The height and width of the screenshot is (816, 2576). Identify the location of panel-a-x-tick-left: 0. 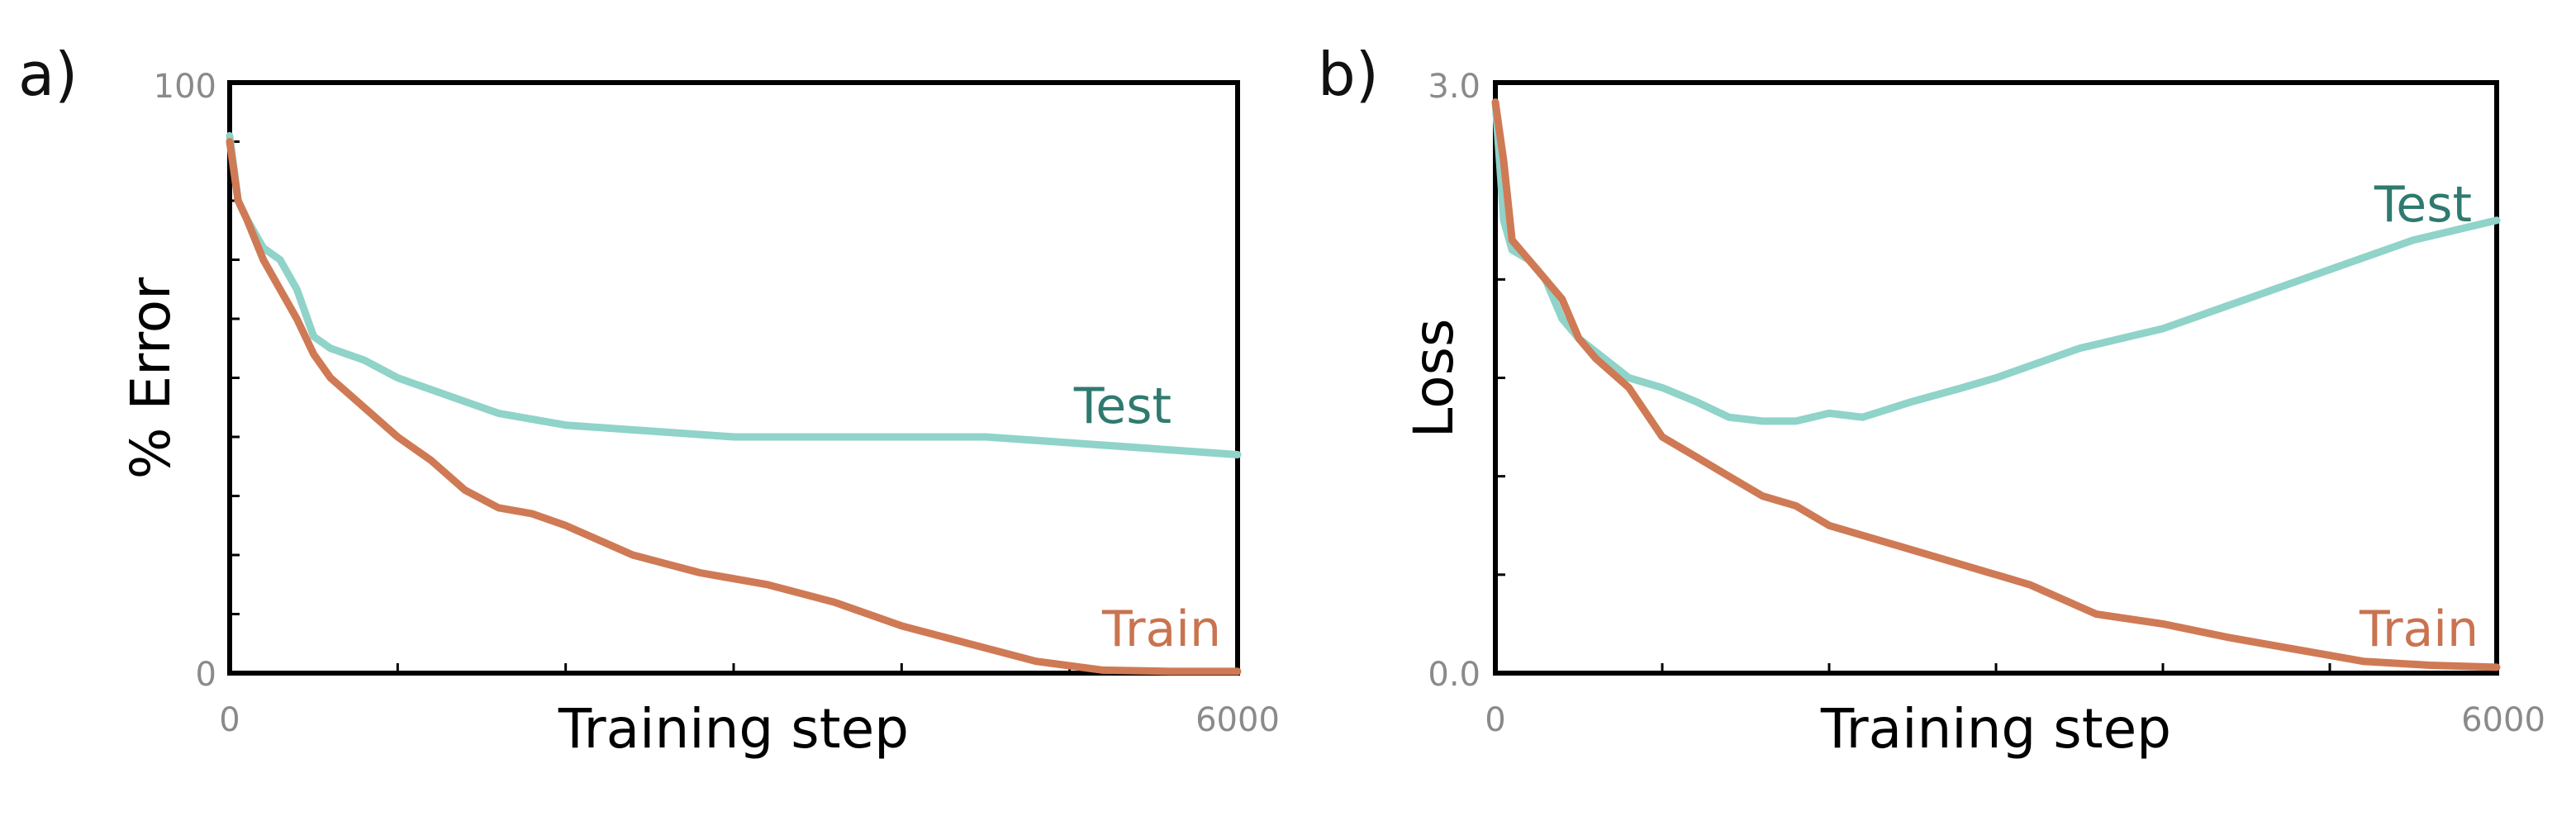
(229, 720).